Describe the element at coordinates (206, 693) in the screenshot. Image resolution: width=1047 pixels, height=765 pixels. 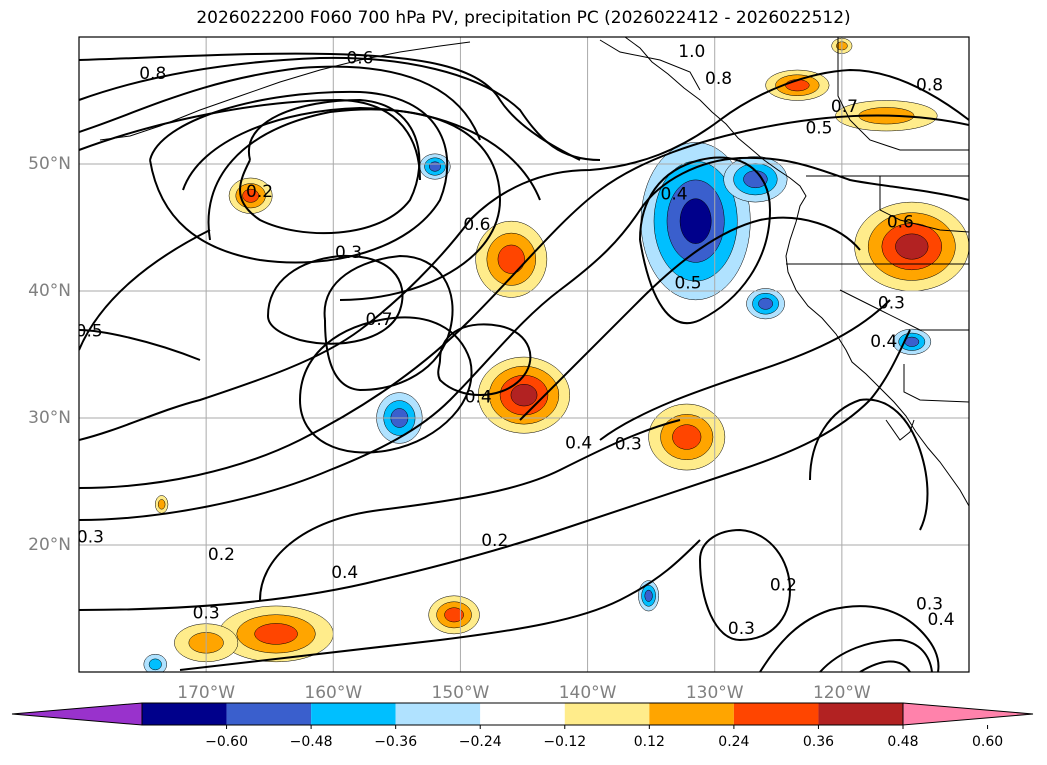
I see `lon-tick-label: 170°W` at that location.